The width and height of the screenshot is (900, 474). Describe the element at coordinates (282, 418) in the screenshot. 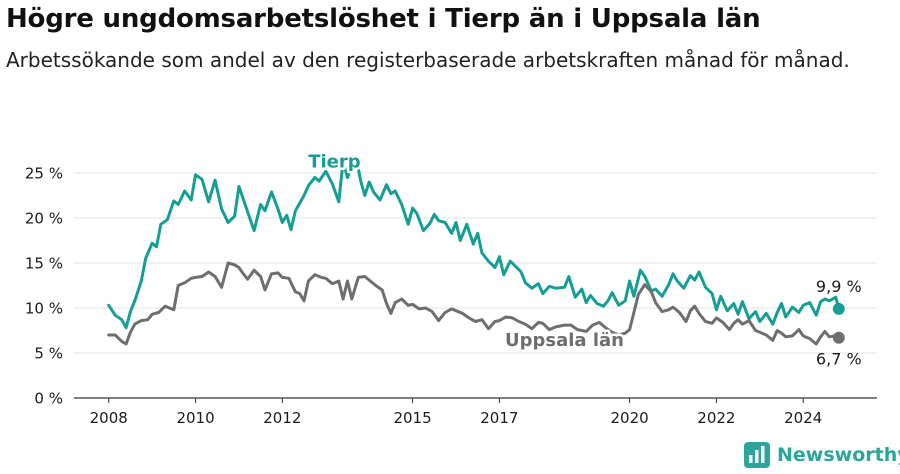

I see `x-tick-label: 2012` at that location.